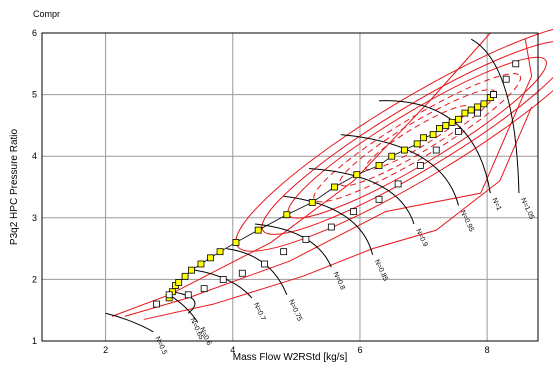 This screenshot has width=553, height=372. What do you see at coordinates (34, 95) in the screenshot?
I see `y-tick-label: 5` at bounding box center [34, 95].